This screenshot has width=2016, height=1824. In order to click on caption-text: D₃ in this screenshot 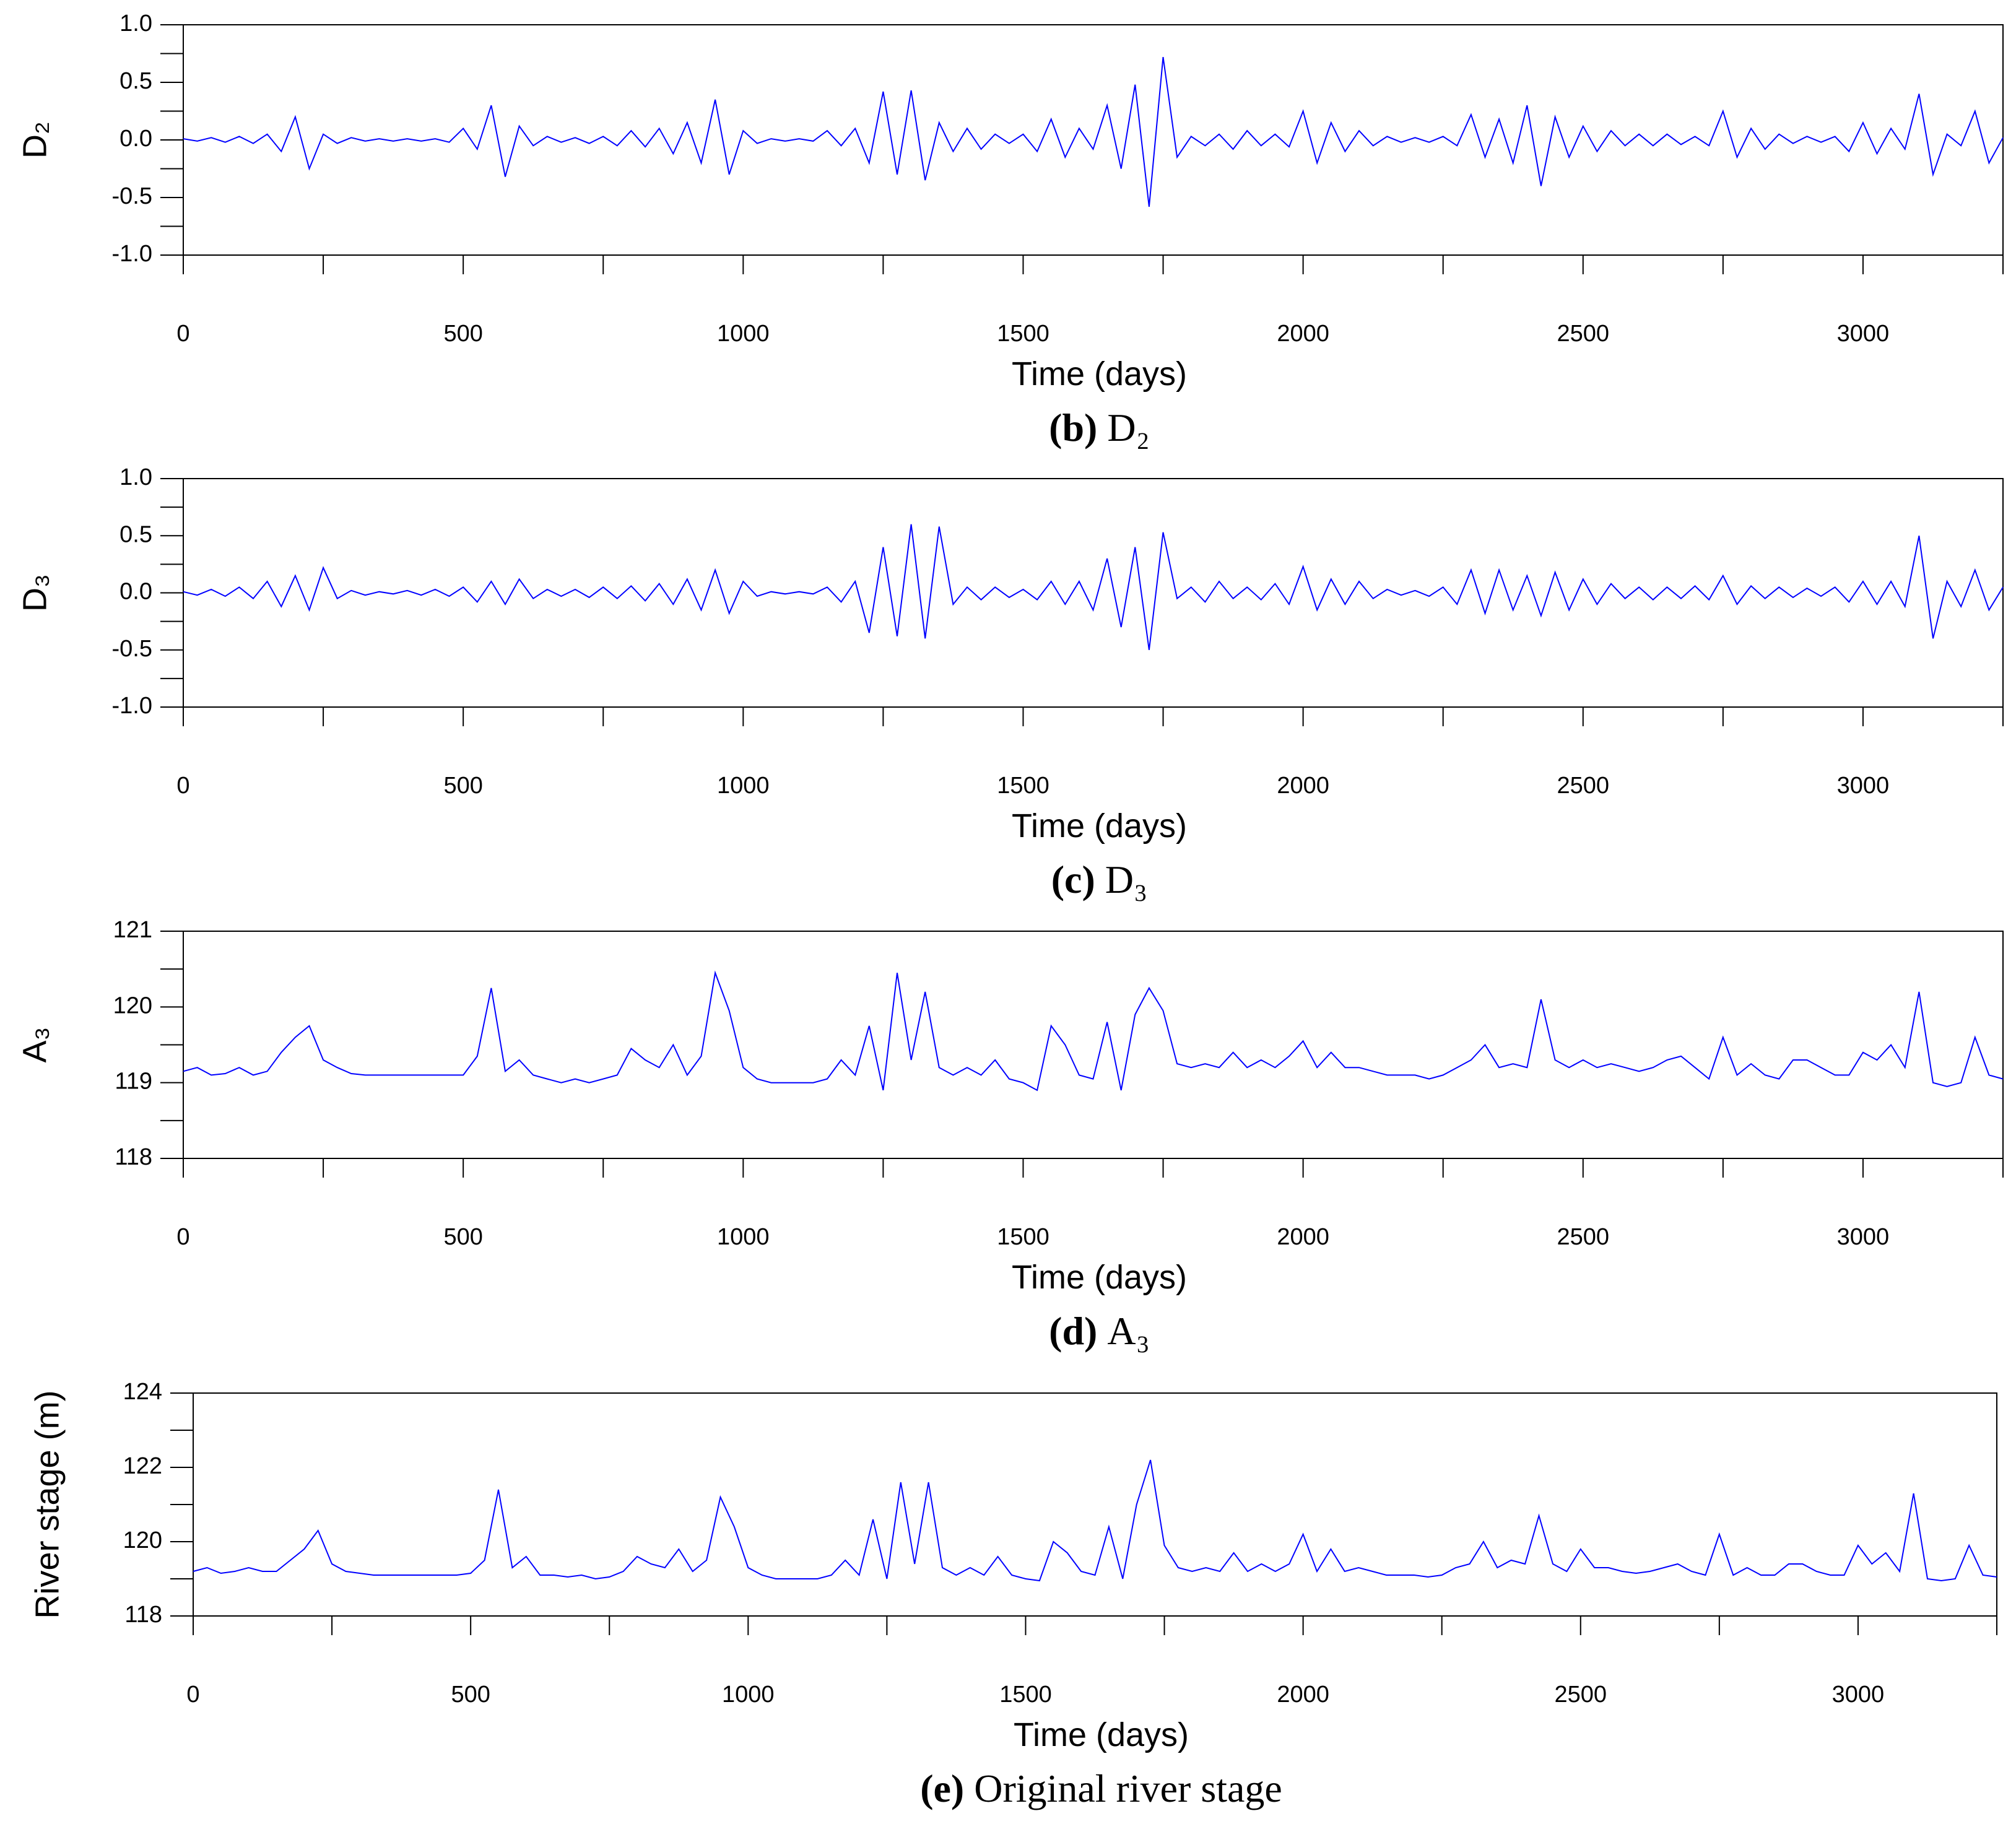, I will do `click(1126, 879)`.